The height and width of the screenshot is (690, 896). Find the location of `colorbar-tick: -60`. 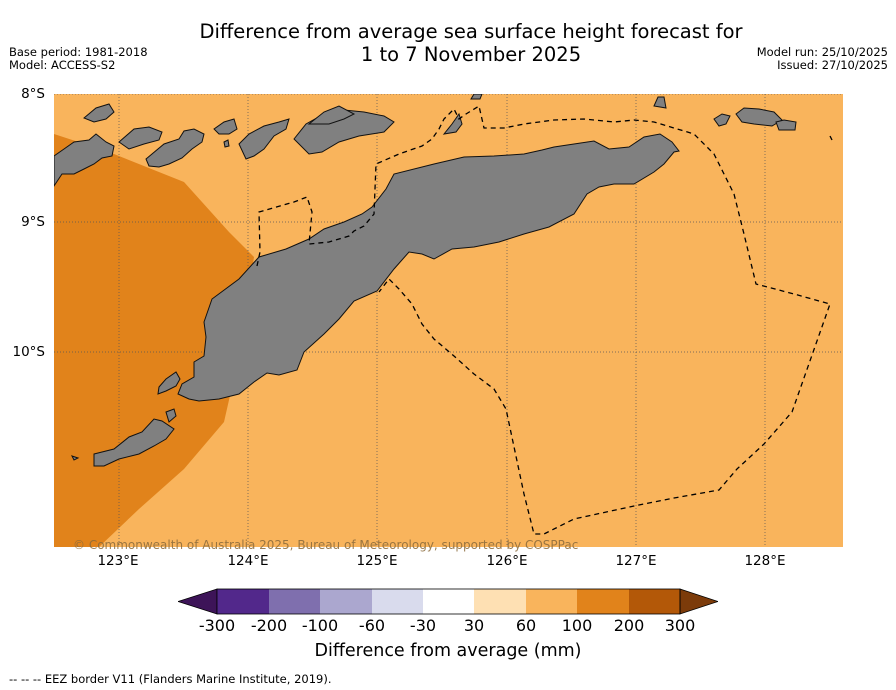

colorbar-tick: -60 is located at coordinates (372, 625).